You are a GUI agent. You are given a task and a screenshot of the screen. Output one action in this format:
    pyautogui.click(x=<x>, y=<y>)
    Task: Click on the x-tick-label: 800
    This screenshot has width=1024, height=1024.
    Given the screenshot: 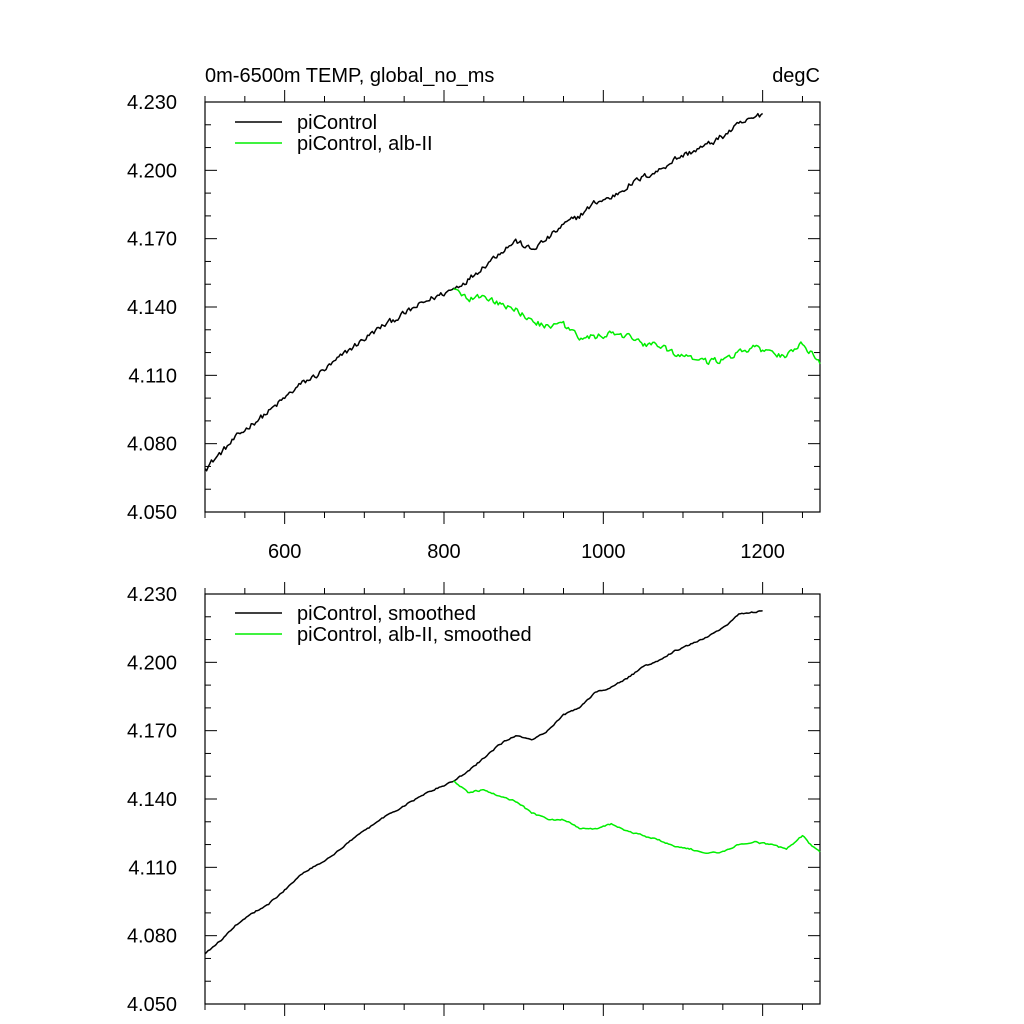 What is the action you would take?
    pyautogui.click(x=443, y=552)
    